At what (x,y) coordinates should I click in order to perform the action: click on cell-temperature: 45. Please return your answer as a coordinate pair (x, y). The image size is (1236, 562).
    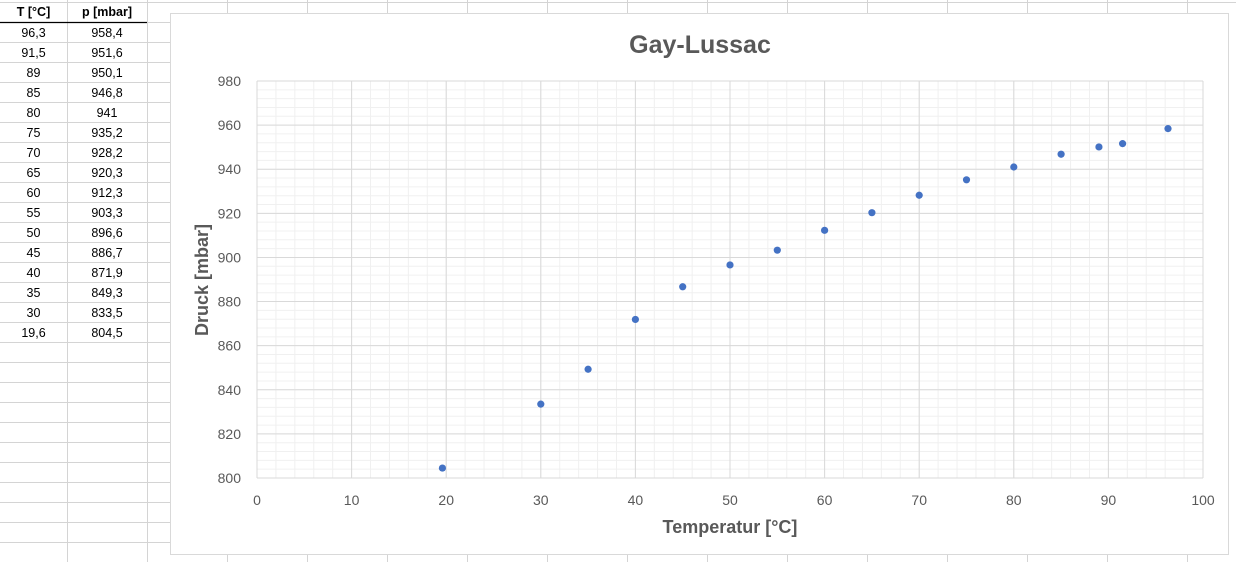
    Looking at the image, I should click on (33, 253).